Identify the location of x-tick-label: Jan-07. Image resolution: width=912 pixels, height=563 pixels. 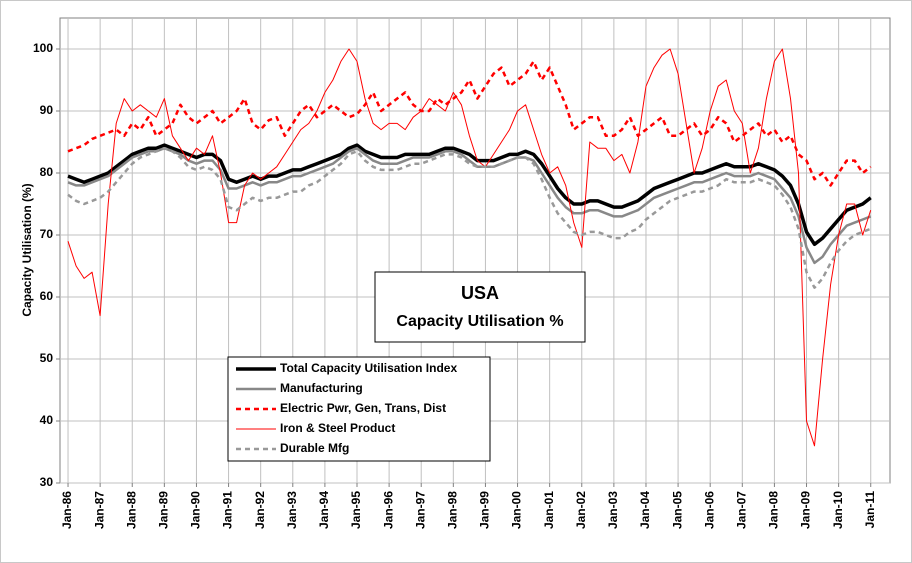
(741, 510).